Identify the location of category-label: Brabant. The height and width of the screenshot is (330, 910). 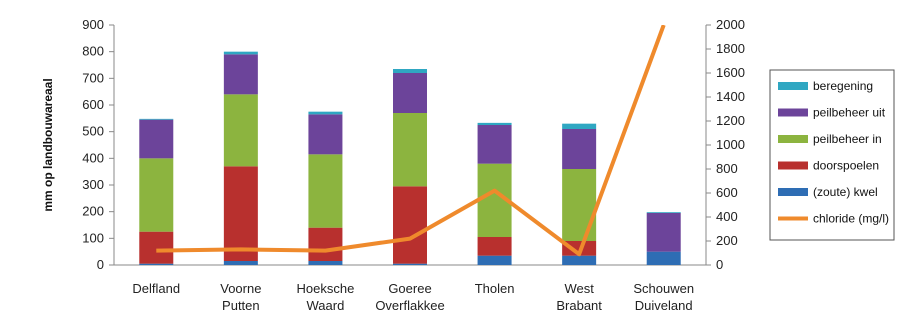
(579, 305).